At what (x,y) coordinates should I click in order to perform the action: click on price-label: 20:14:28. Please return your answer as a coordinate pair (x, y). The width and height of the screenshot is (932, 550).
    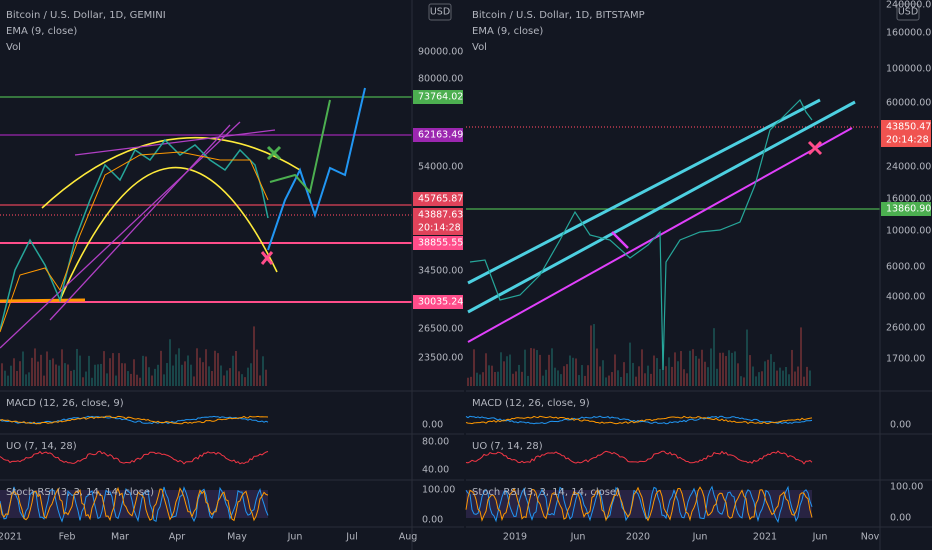
    Looking at the image, I should click on (439, 228).